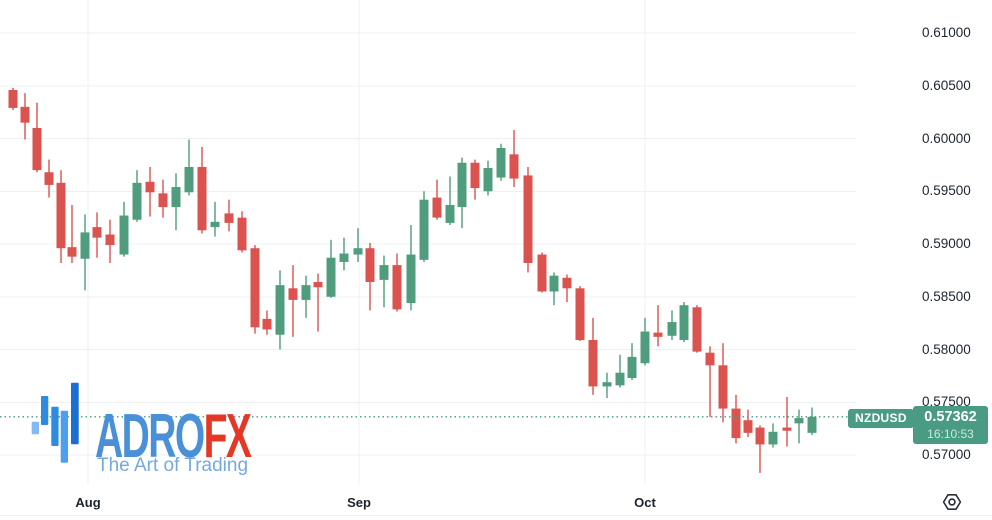 The image size is (992, 520). What do you see at coordinates (950, 417) in the screenshot?
I see `last-price-value: 0.57362` at bounding box center [950, 417].